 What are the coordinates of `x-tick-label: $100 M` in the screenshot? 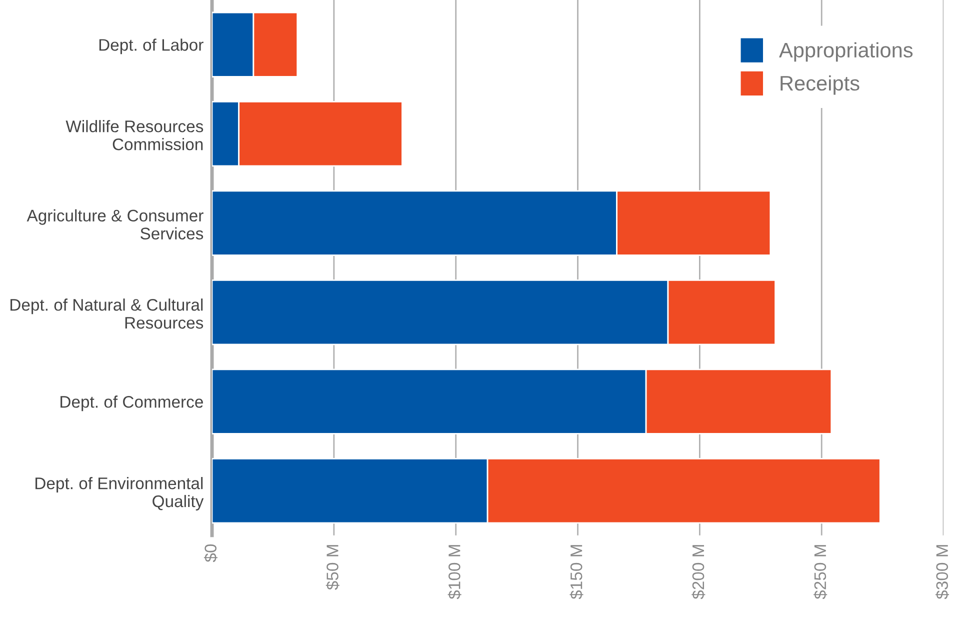 It's located at (455, 572).